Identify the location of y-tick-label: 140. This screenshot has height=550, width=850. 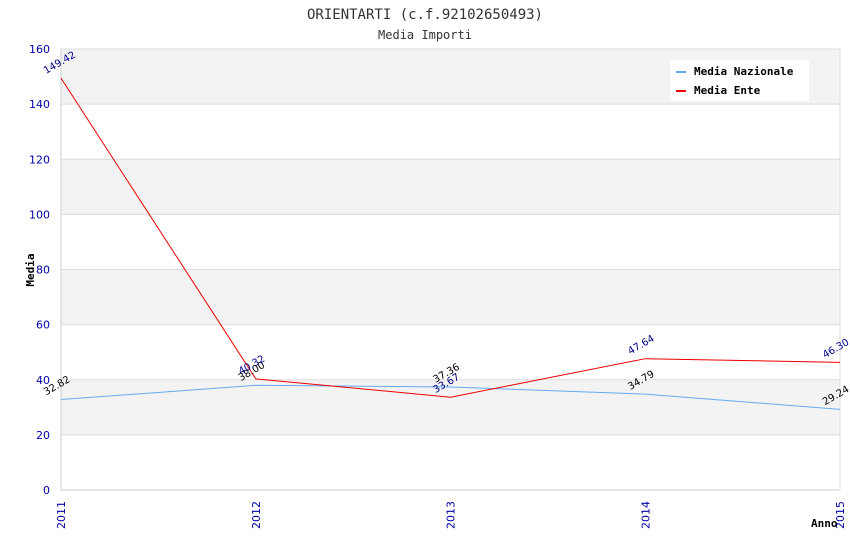
(39, 104).